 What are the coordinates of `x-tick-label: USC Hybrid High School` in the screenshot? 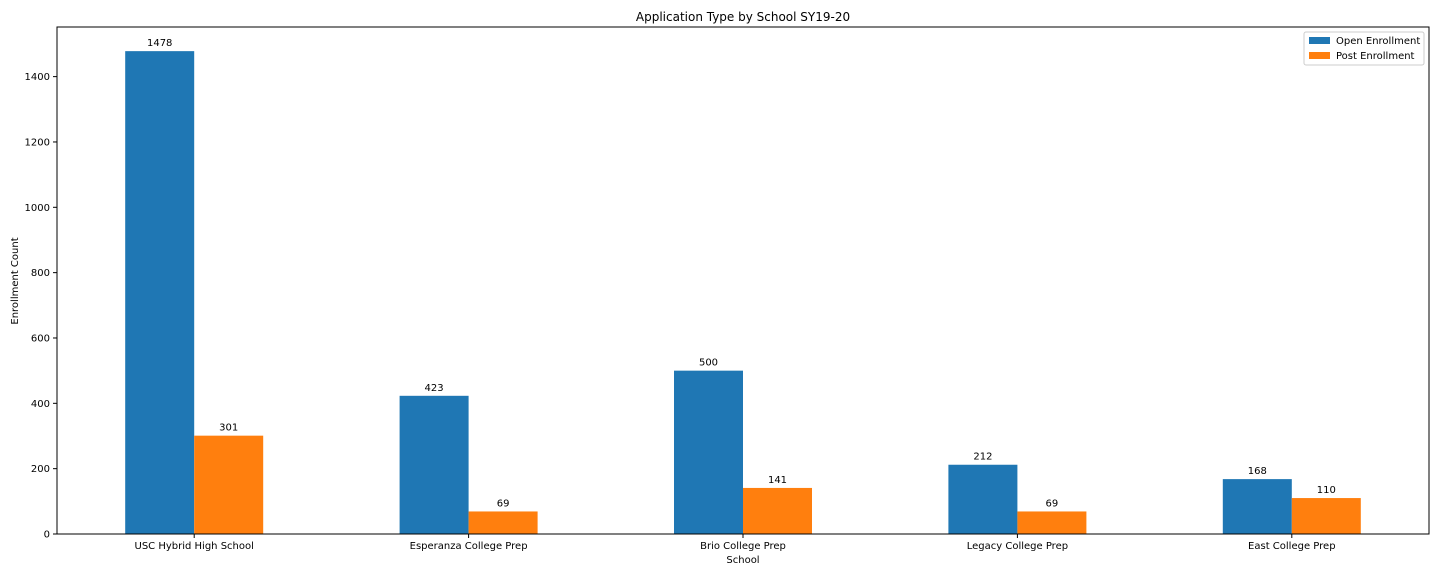 It's located at (194, 546).